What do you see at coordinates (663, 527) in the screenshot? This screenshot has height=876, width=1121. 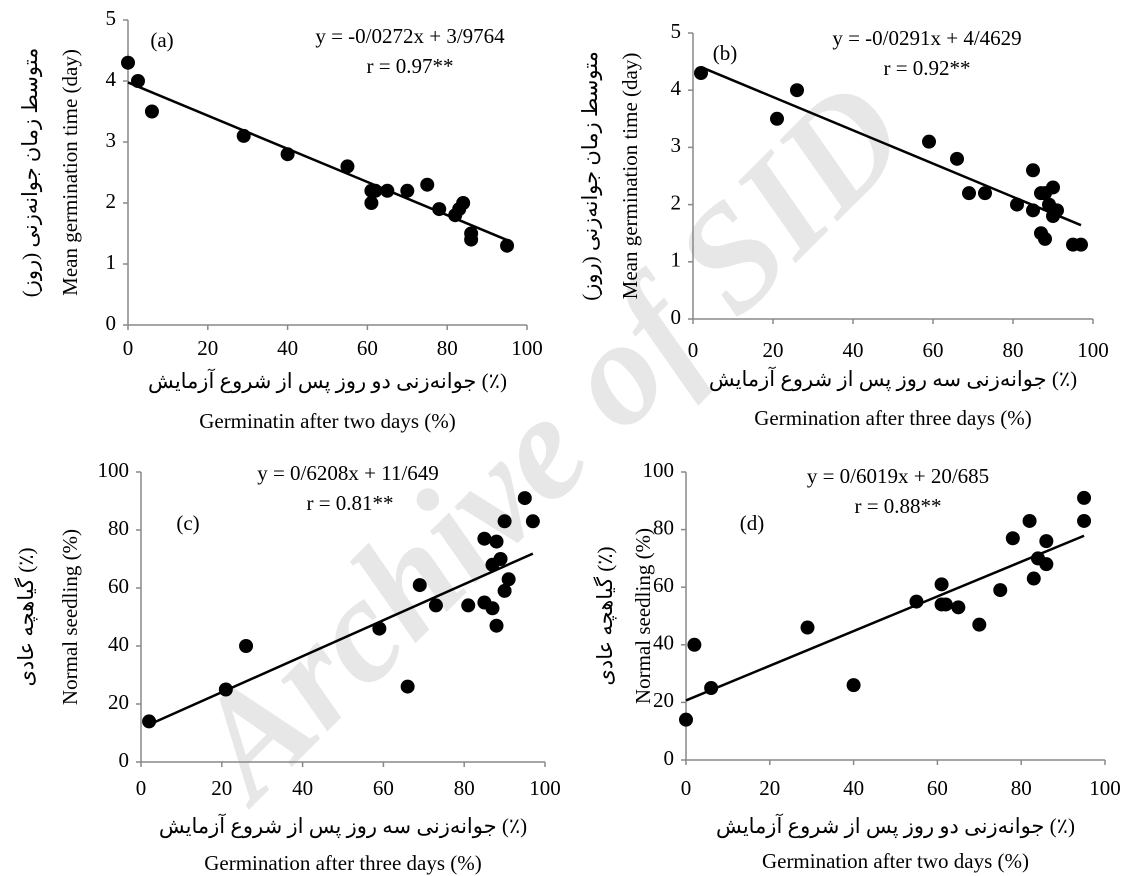 I see `y-tick-label: 80` at bounding box center [663, 527].